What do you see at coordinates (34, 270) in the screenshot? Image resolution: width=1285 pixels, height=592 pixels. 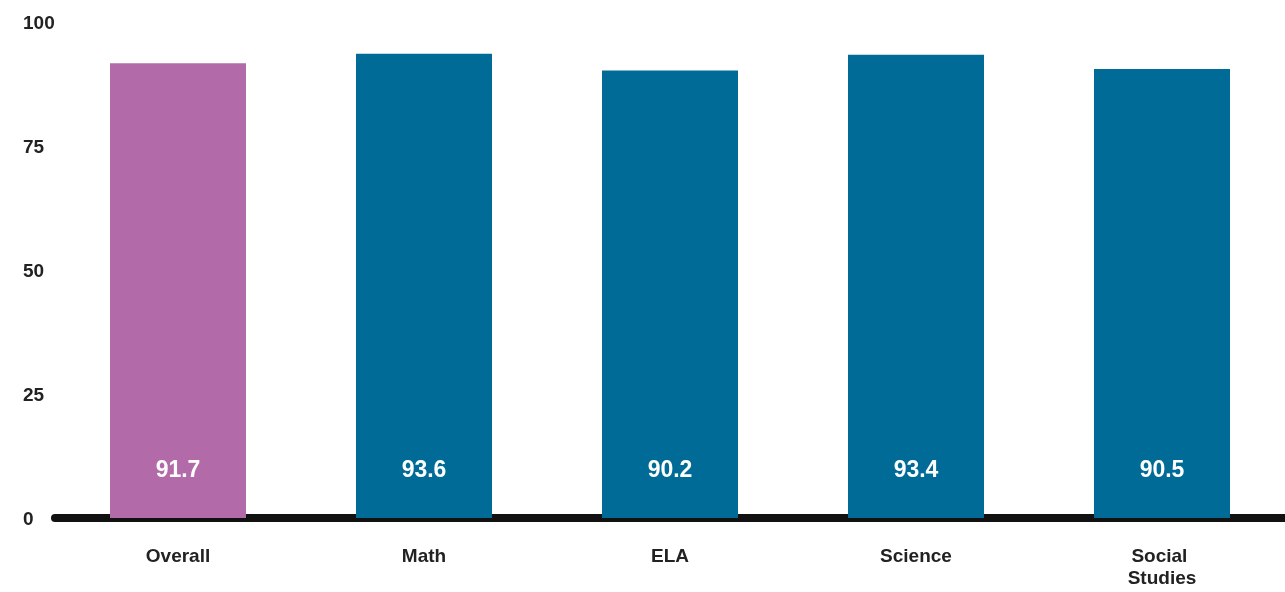 I see `y-tick-label: 50` at bounding box center [34, 270].